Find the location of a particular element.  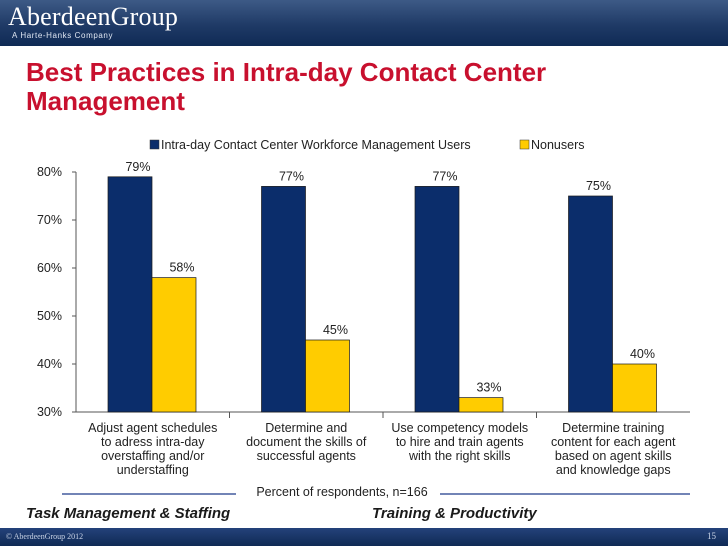

bar-value-label: 33% is located at coordinates (488, 388).